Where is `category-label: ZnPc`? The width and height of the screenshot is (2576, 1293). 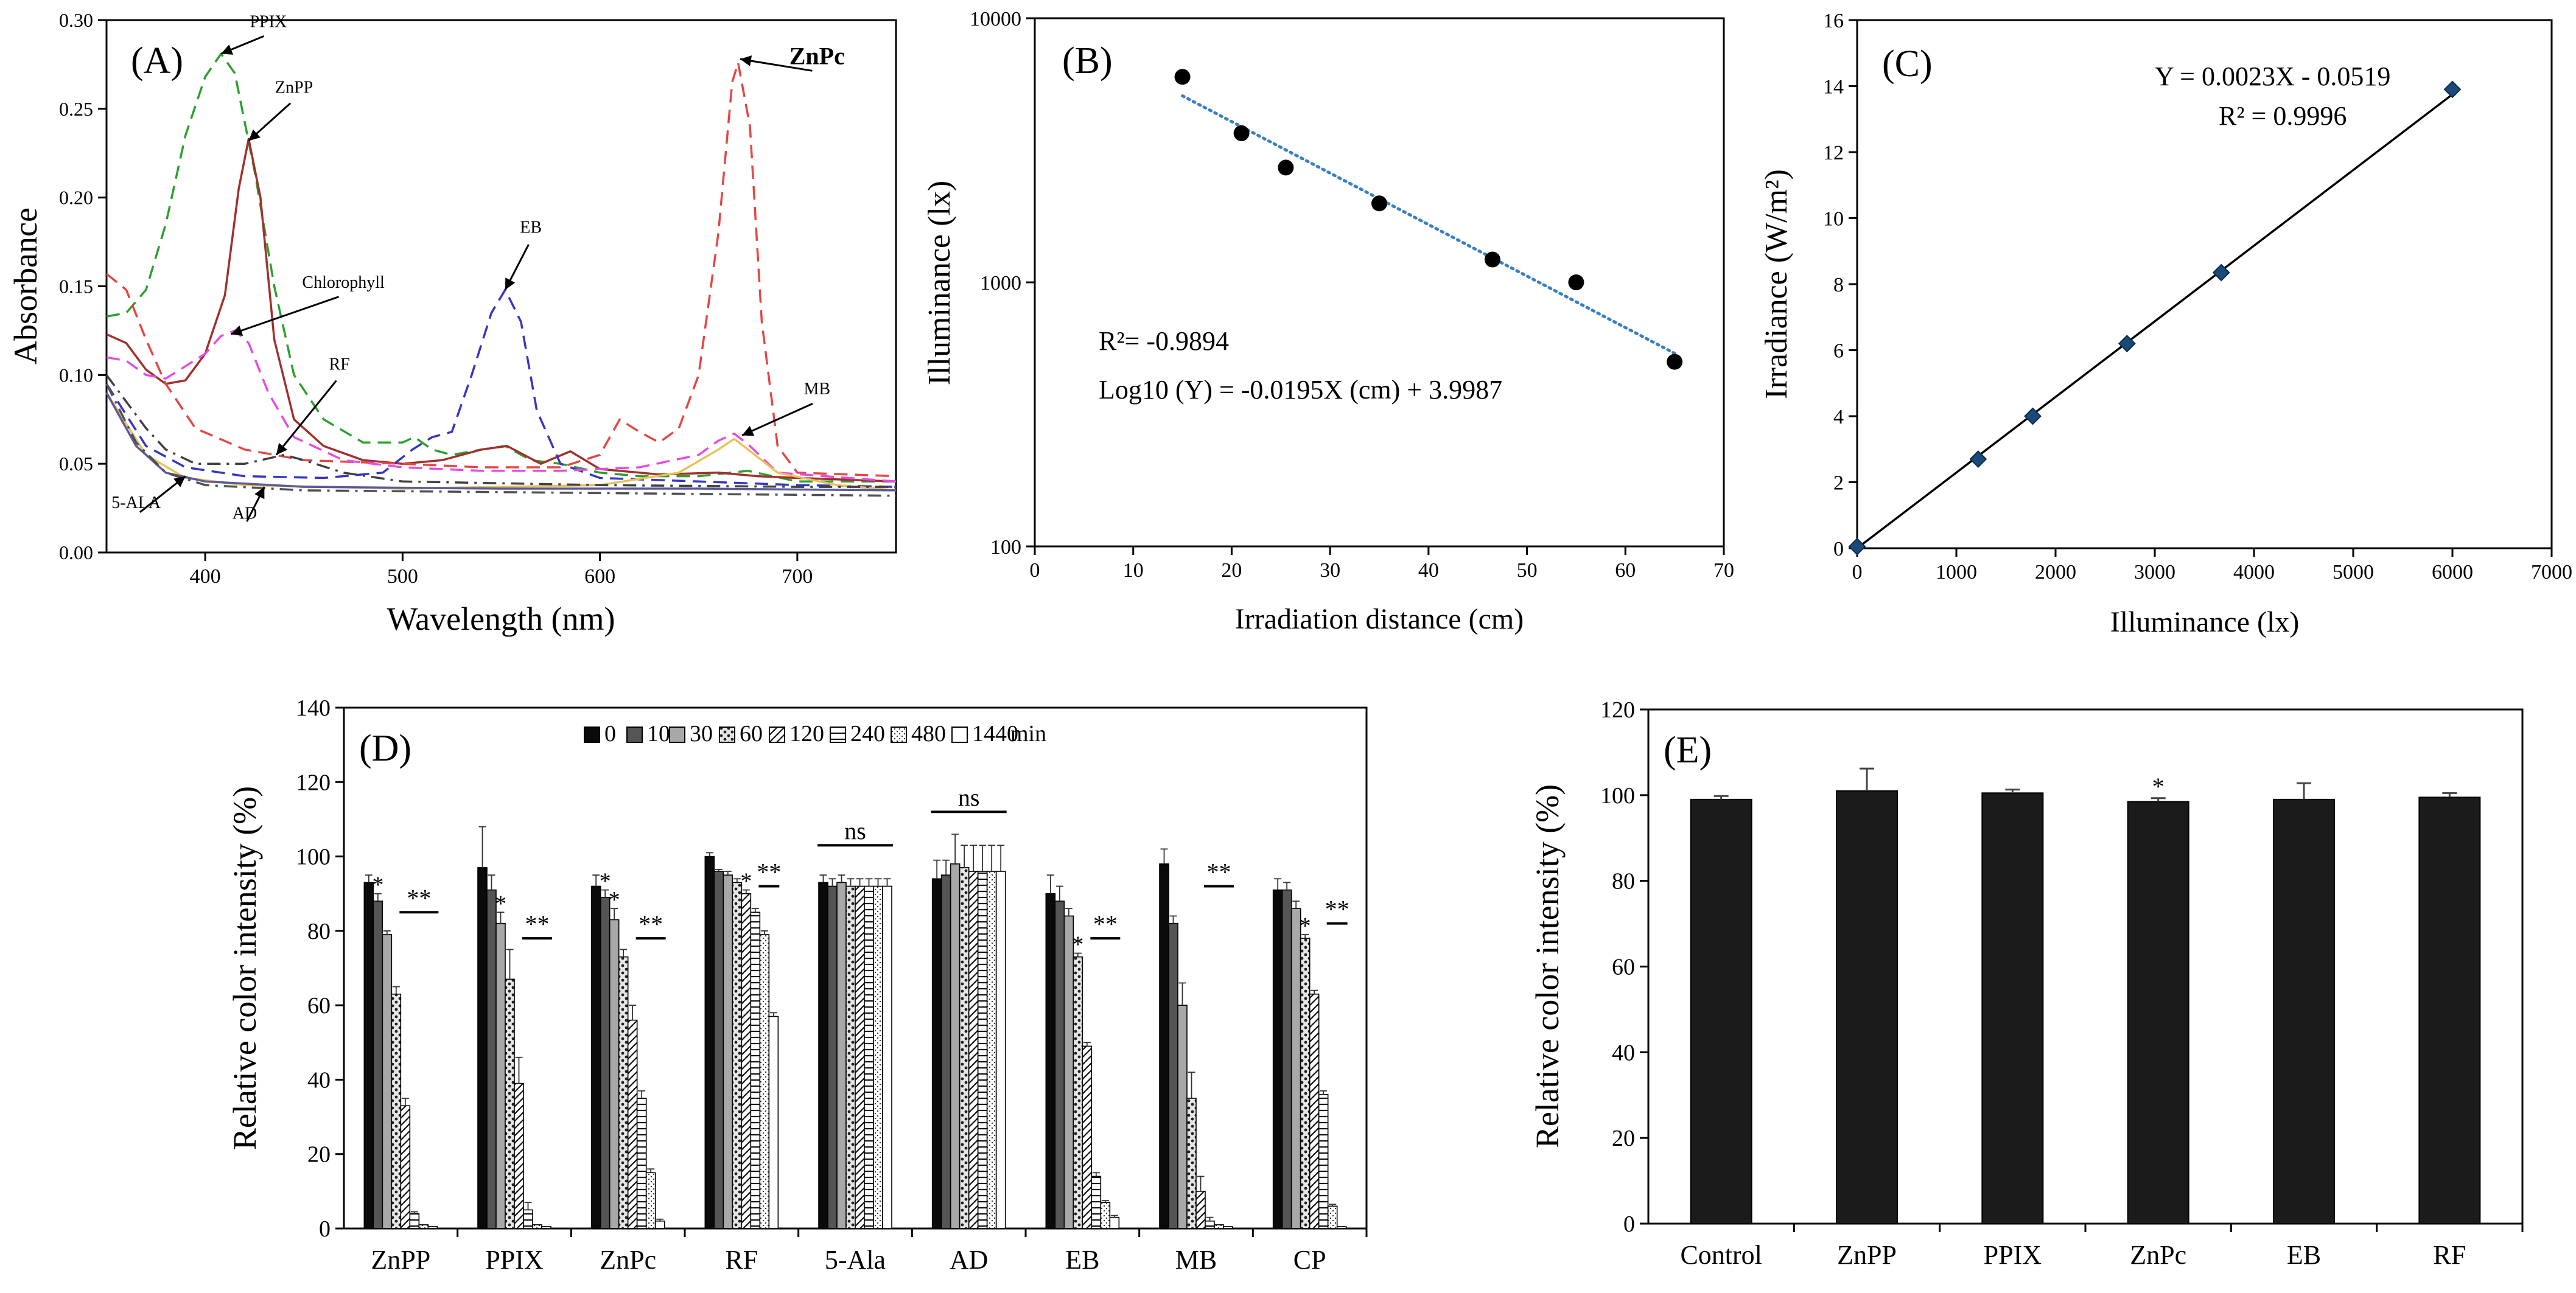
category-label: ZnPc is located at coordinates (2158, 1255).